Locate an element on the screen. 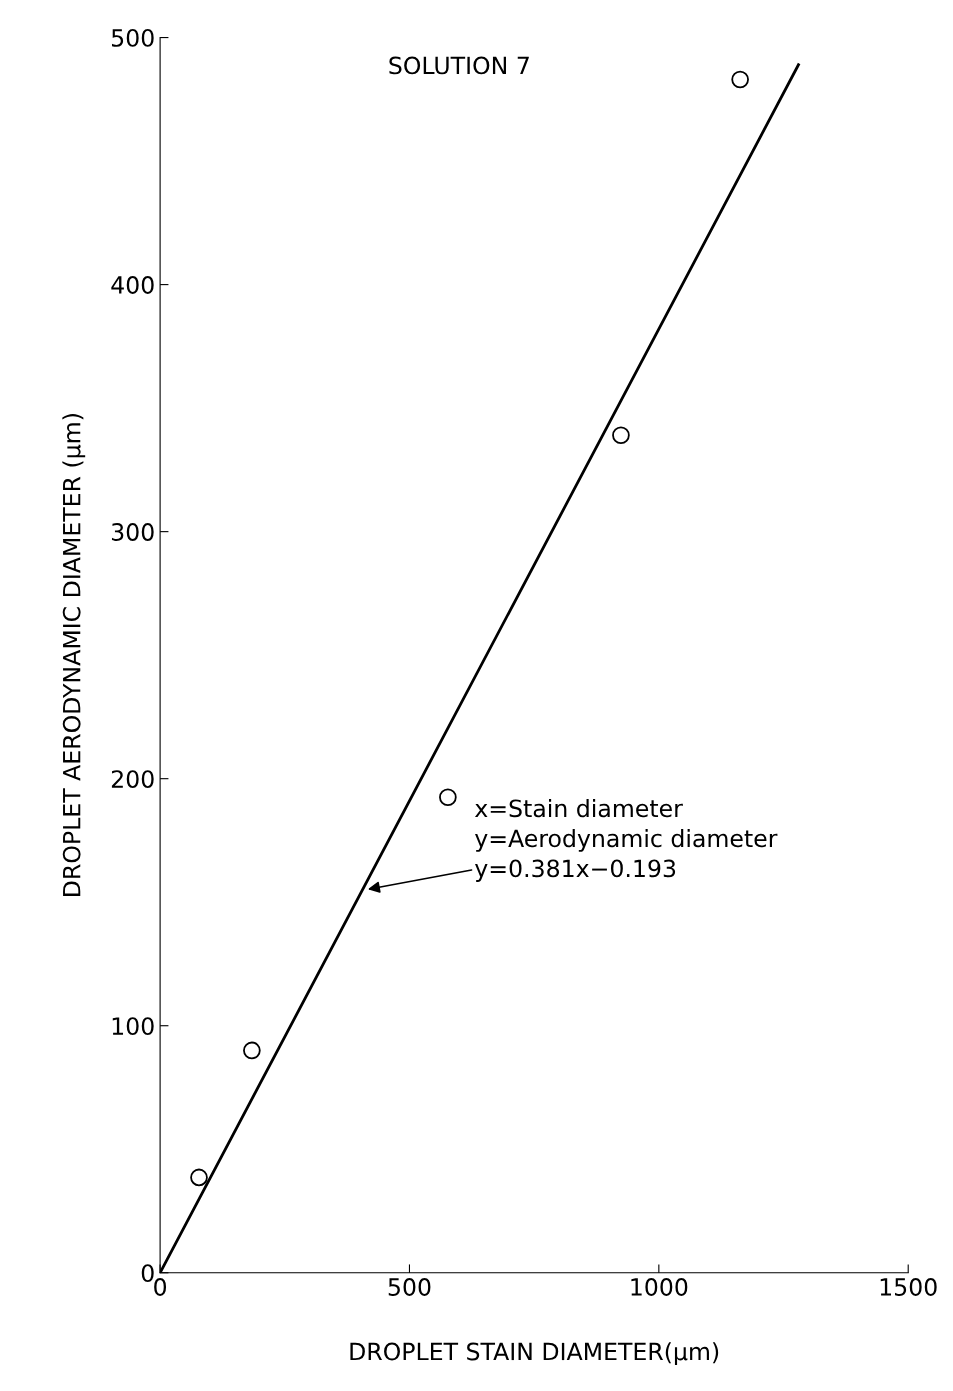 The width and height of the screenshot is (953, 1391). y-tick-label: 400 is located at coordinates (132, 285).